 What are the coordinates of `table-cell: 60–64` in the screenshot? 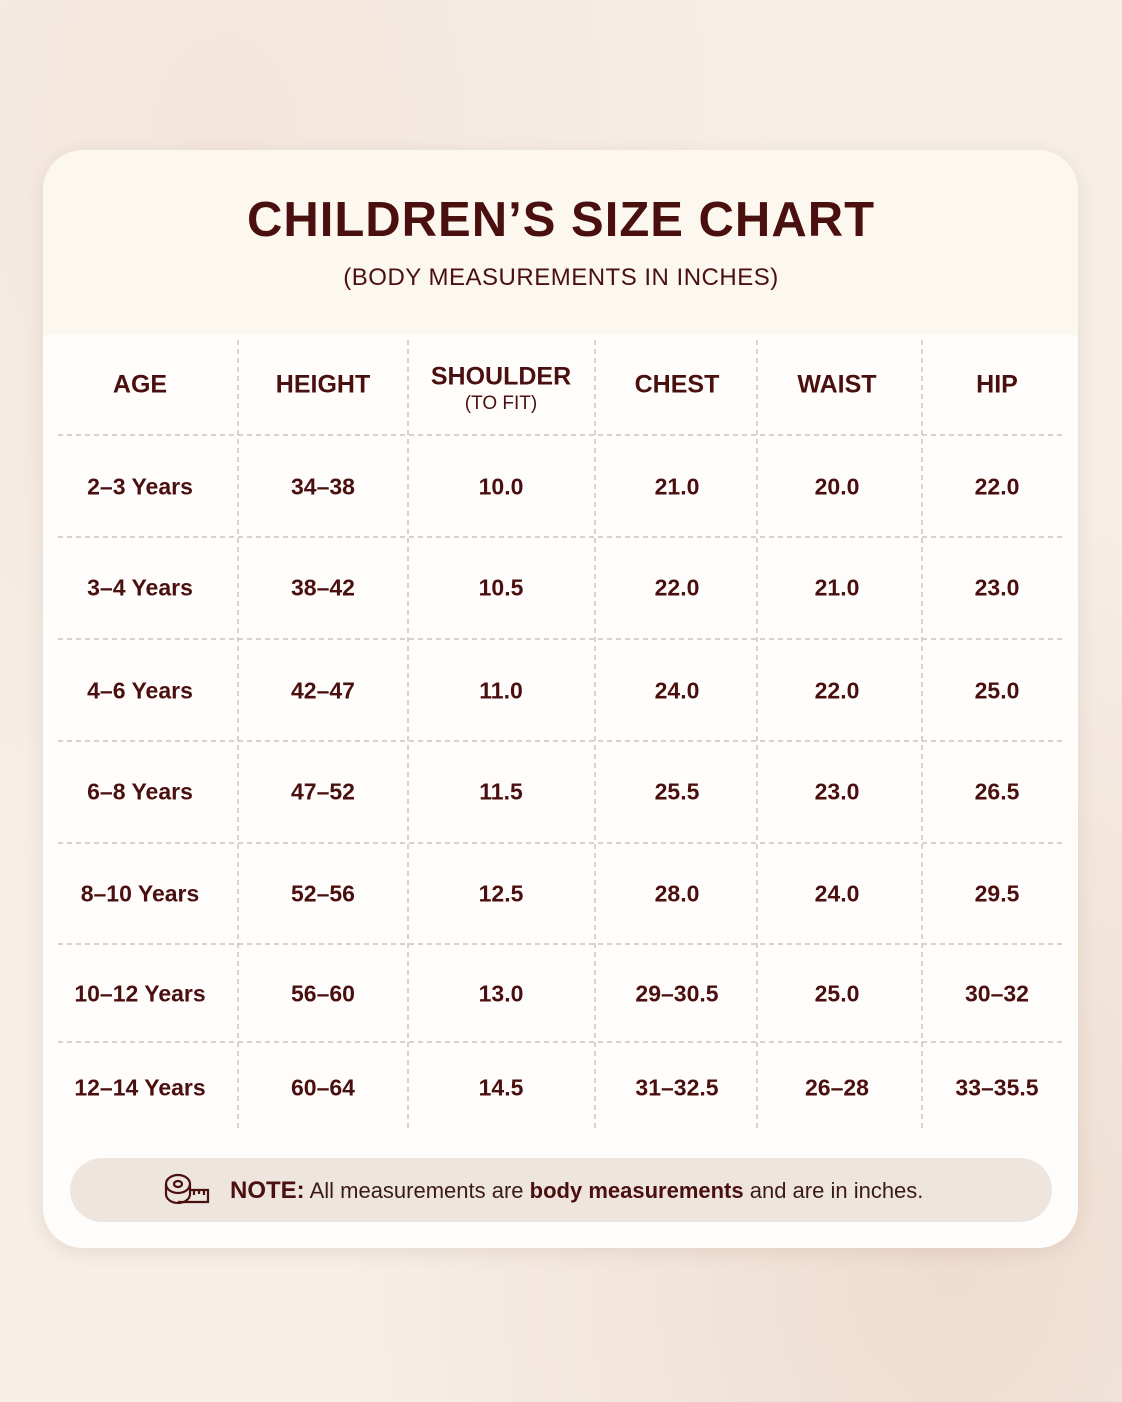 It's located at (323, 1087).